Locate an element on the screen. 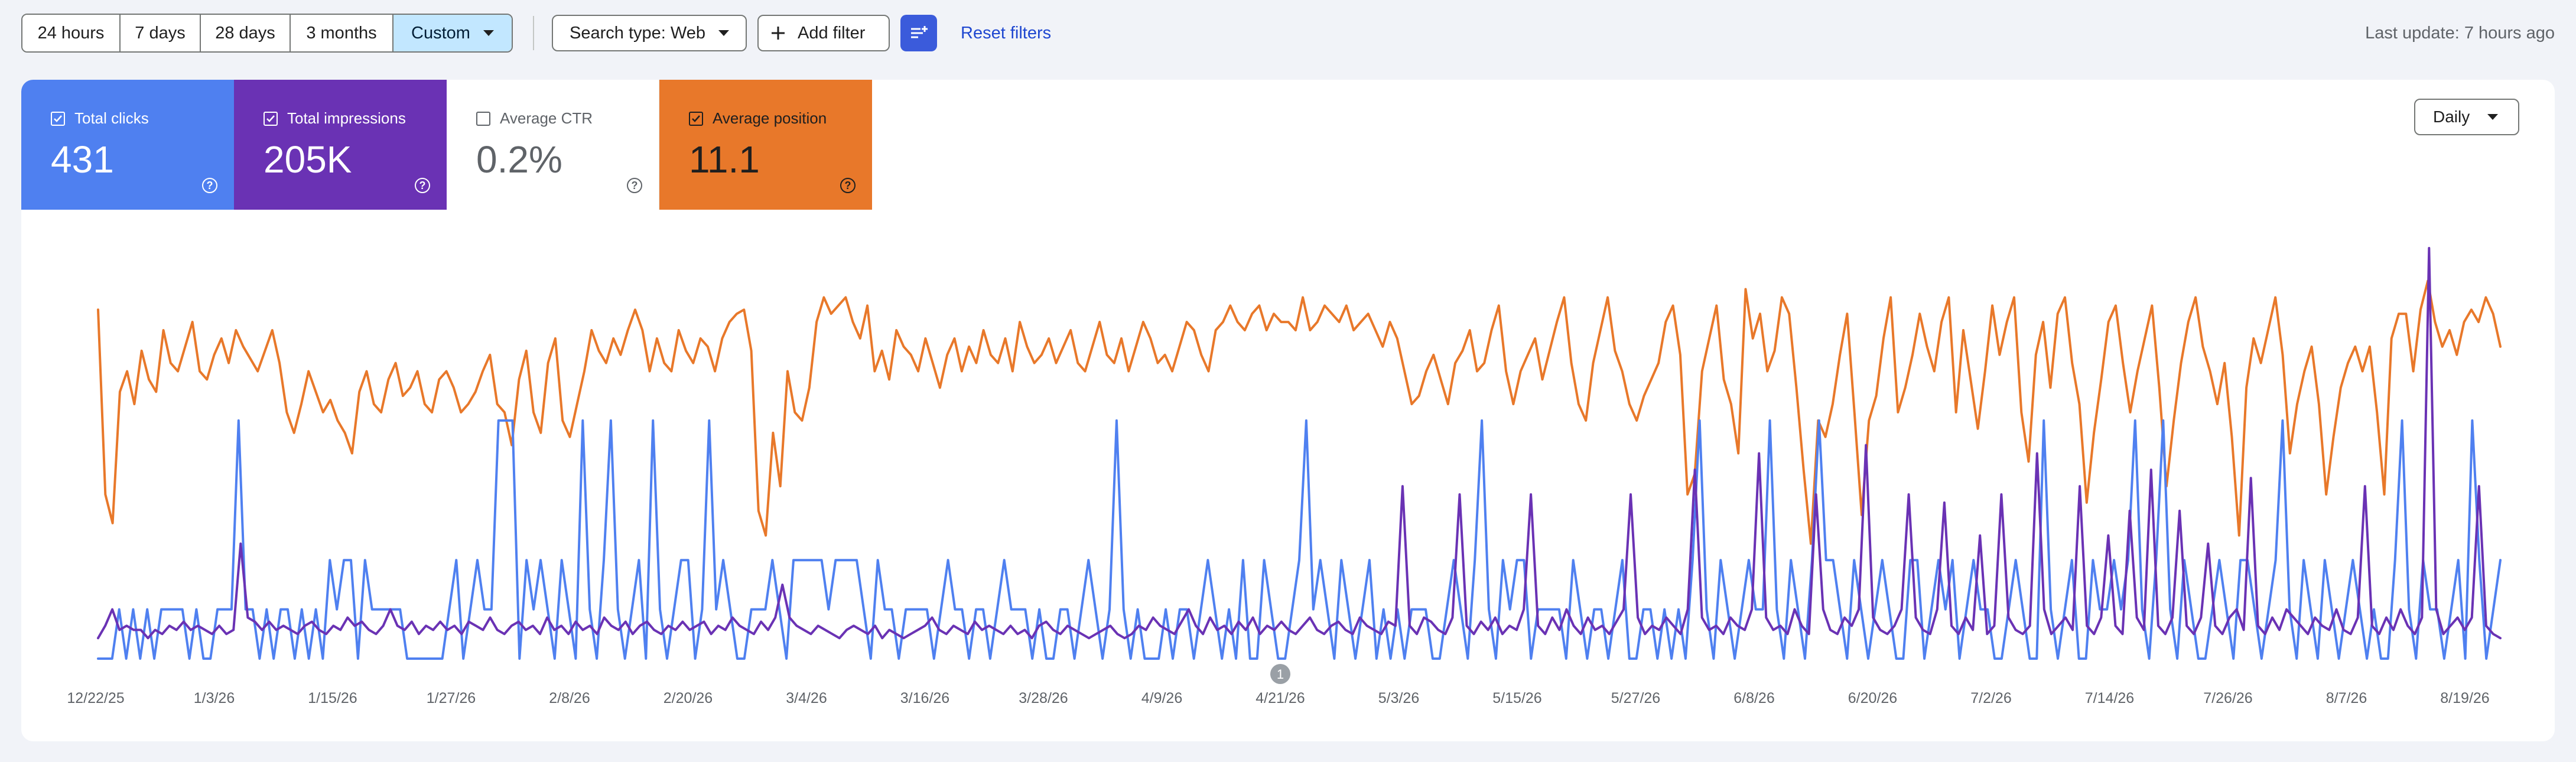  x-tick-label: 5/3/26 is located at coordinates (1399, 698).